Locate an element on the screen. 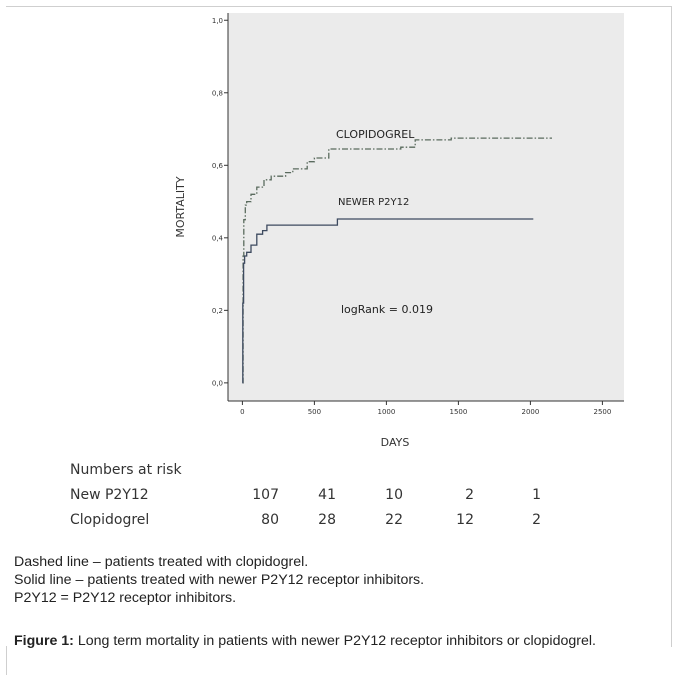 The height and width of the screenshot is (675, 678). y-tick-label: 0,2 is located at coordinates (217, 311).